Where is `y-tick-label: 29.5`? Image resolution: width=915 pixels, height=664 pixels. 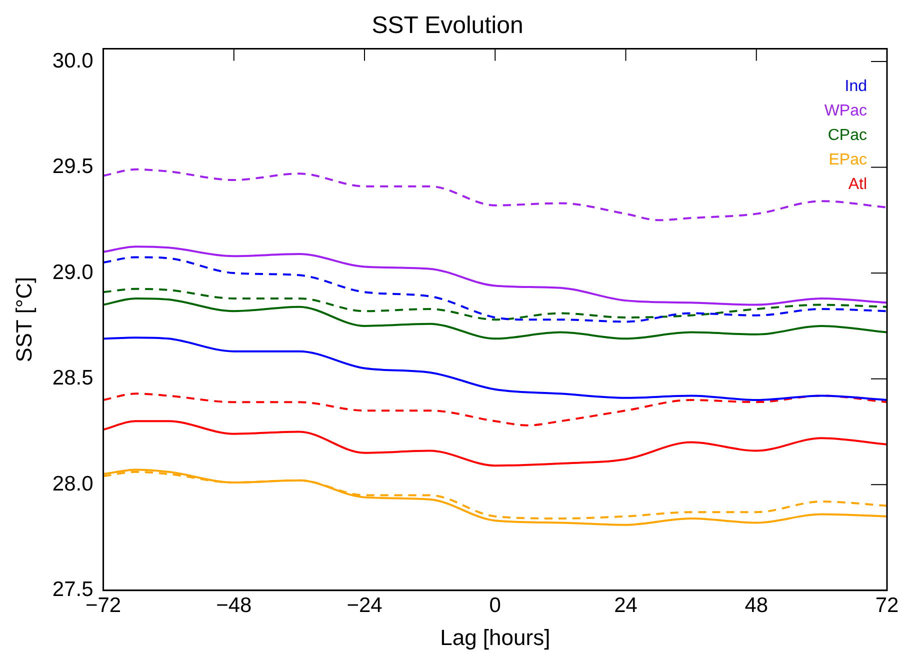 y-tick-label: 29.5 is located at coordinates (73, 166).